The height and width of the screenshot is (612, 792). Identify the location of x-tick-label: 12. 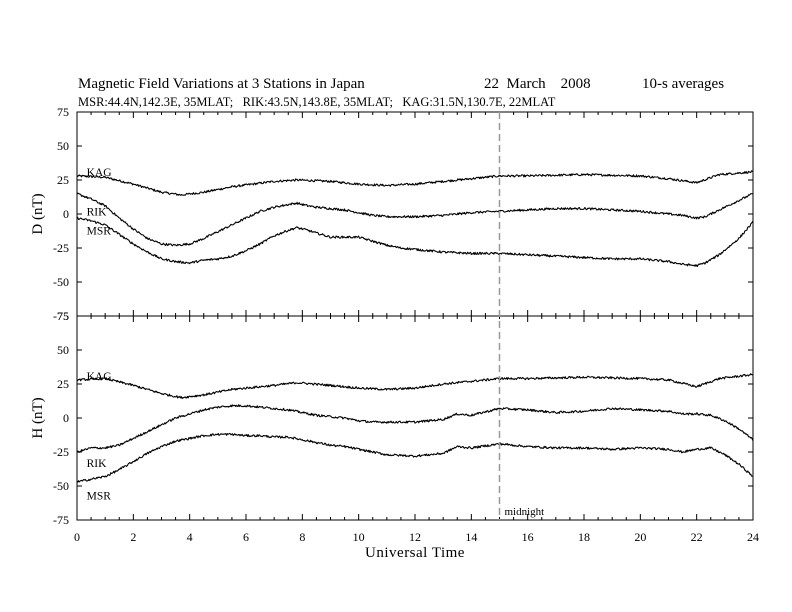
(415, 537).